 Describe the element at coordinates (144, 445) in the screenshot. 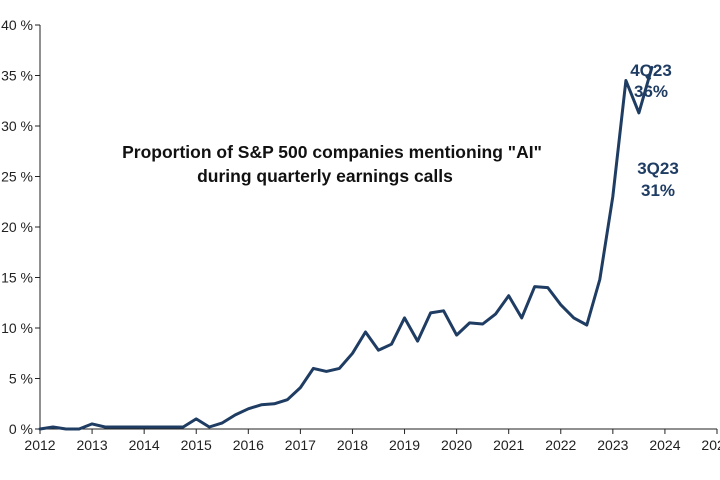

I see `x-tick-label: 2014` at that location.